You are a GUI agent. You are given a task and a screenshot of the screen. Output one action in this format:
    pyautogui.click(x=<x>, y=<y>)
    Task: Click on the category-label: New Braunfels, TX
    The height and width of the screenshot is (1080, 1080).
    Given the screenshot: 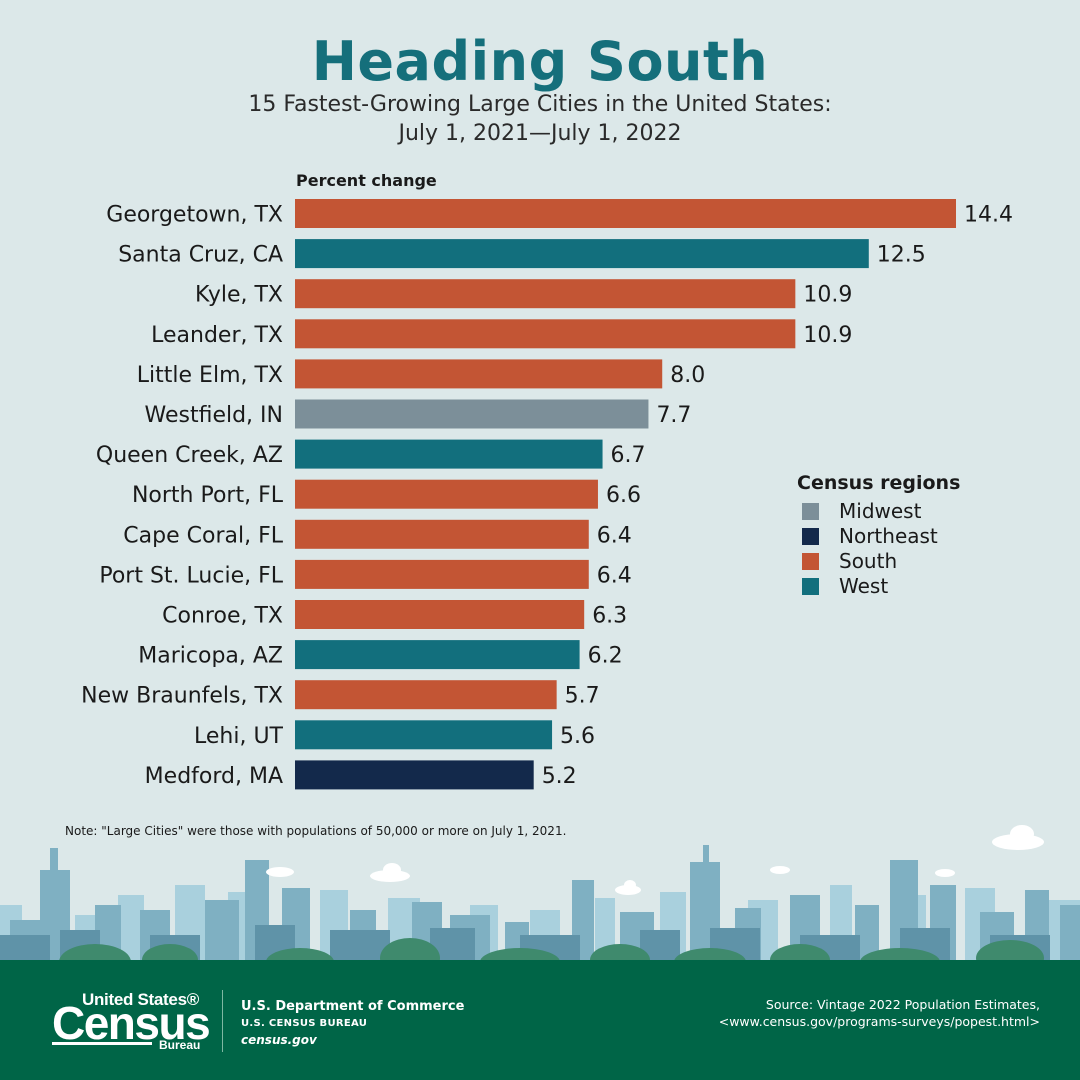 What is the action you would take?
    pyautogui.click(x=182, y=696)
    